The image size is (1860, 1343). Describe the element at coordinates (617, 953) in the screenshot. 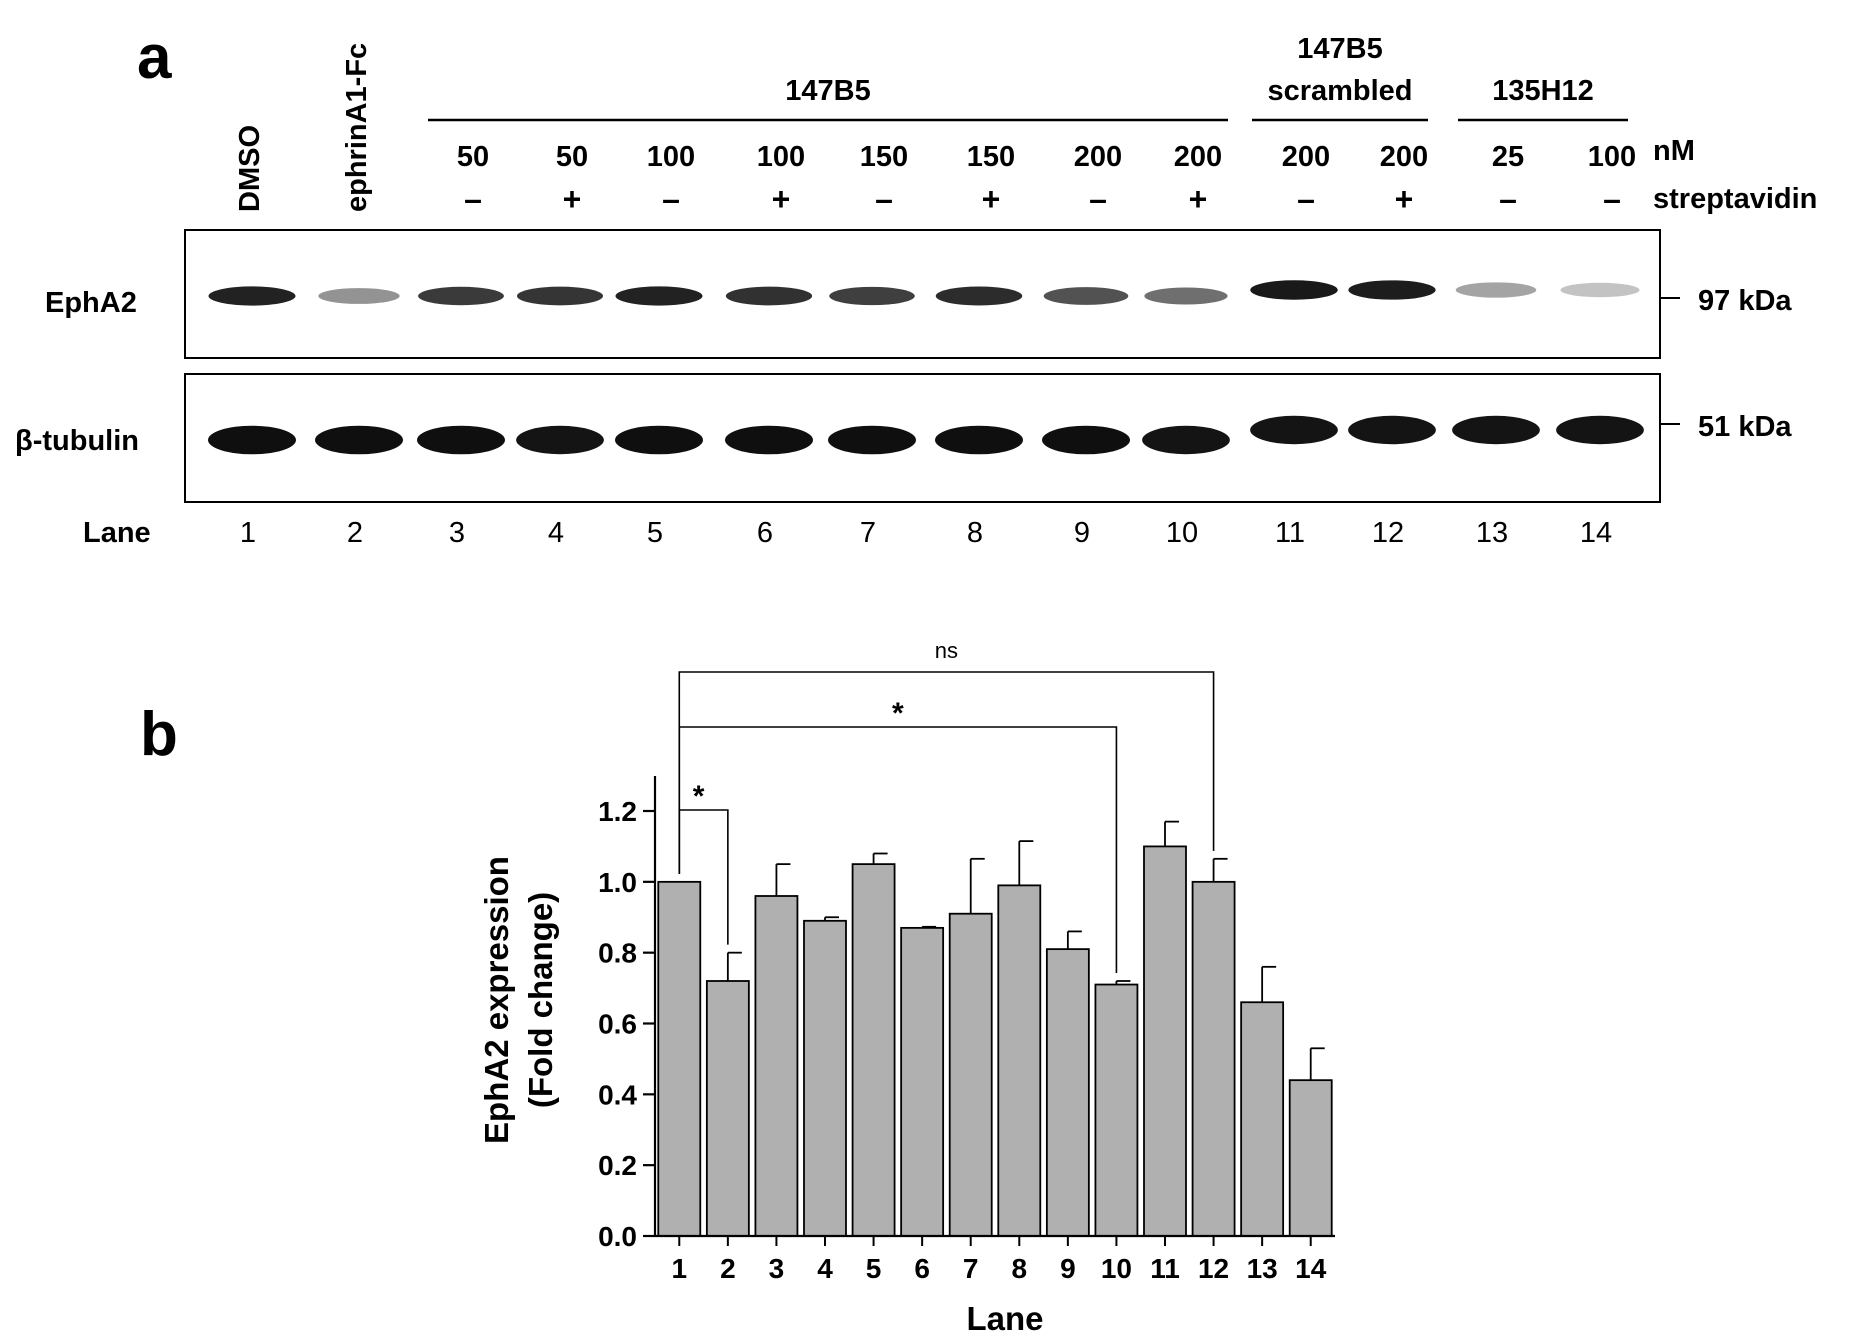

I see `y-tick-label: 0.8` at that location.